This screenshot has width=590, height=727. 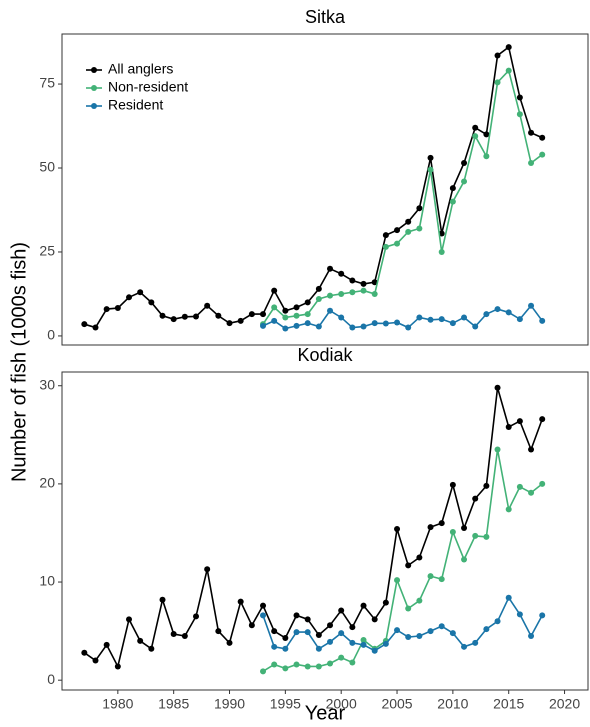 I want to click on legend-label: Resident, so click(x=135, y=105).